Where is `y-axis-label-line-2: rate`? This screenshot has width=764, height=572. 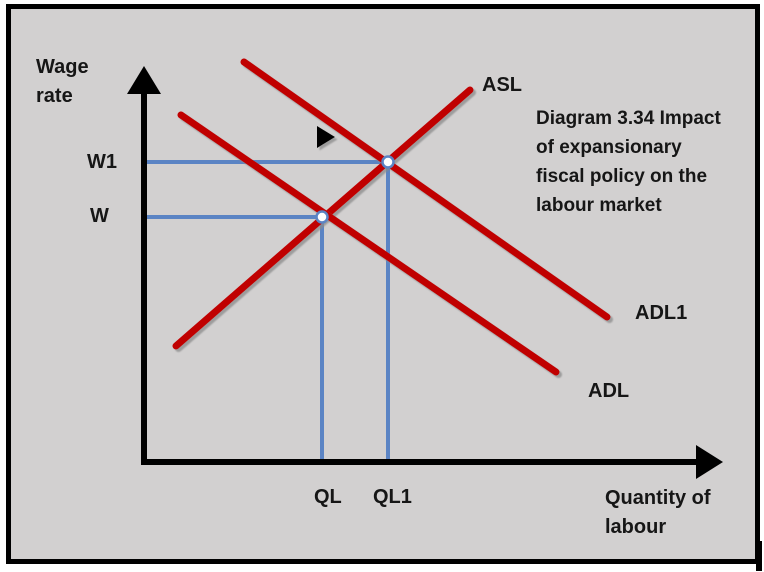
y-axis-label-line-2: rate is located at coordinates (54, 96).